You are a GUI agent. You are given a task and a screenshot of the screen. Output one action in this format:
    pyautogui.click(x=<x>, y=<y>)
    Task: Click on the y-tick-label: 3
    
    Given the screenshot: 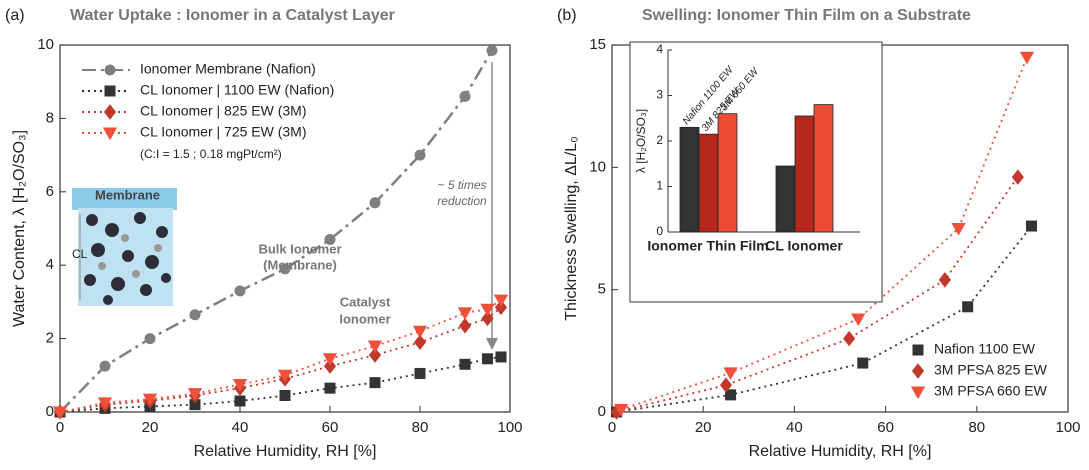 What is the action you would take?
    pyautogui.click(x=659, y=95)
    